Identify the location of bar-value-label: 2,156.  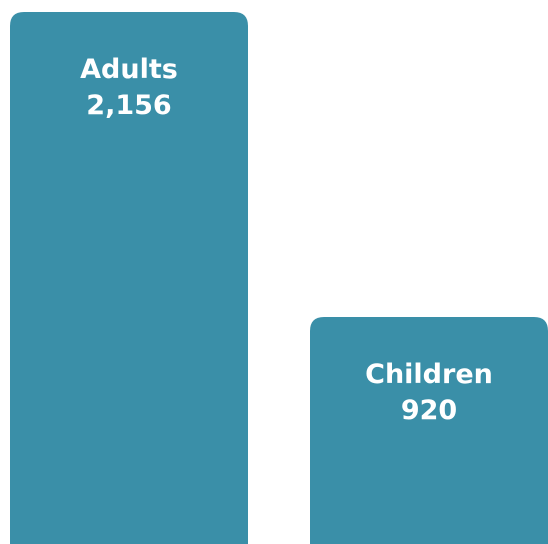
(128, 105).